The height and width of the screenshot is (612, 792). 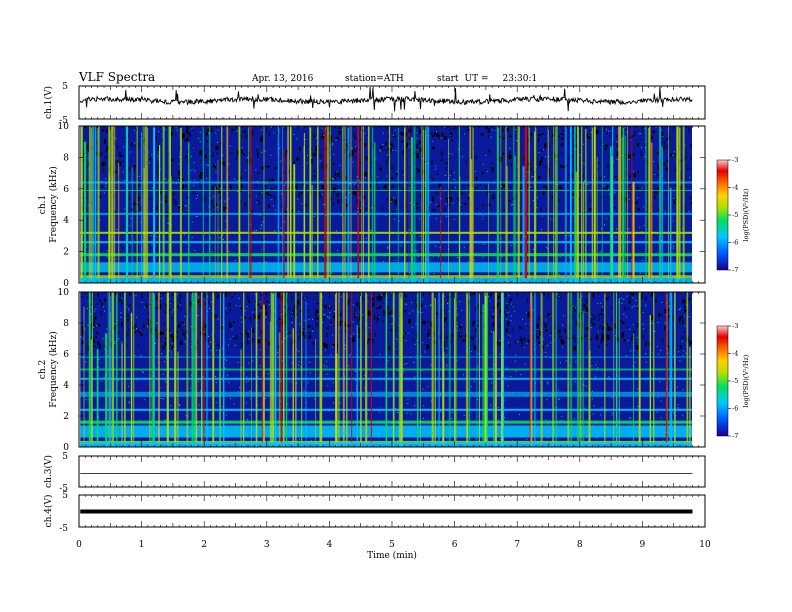 I want to click on ch1-spectrogram-colorbar-tick-label: -4, so click(x=735, y=188).